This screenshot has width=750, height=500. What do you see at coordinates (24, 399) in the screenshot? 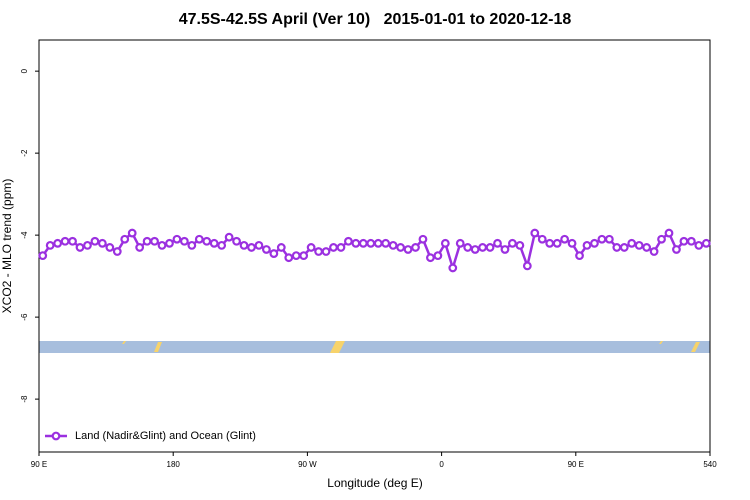
I see `y-tick-label: -8` at bounding box center [24, 399].